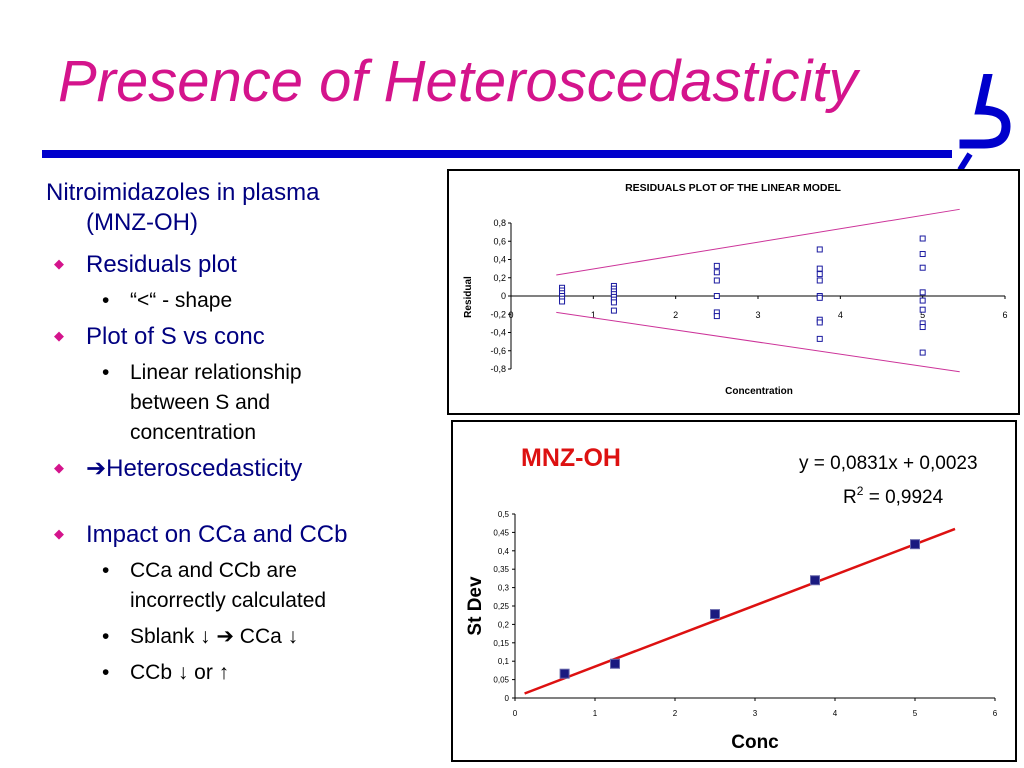 This screenshot has height=768, width=1024. Describe the element at coordinates (504, 514) in the screenshot. I see `y-tick-label: 0,5` at that location.